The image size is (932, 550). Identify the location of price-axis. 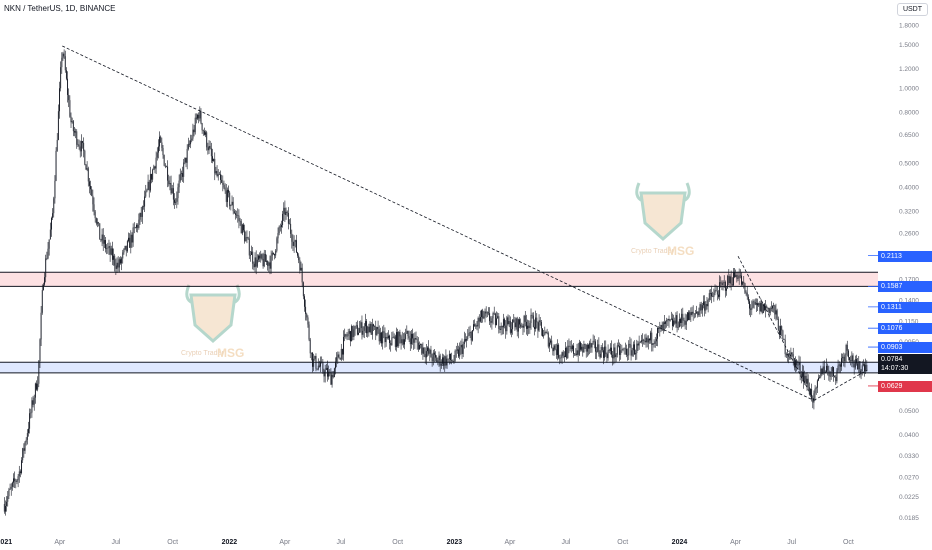
(905, 275).